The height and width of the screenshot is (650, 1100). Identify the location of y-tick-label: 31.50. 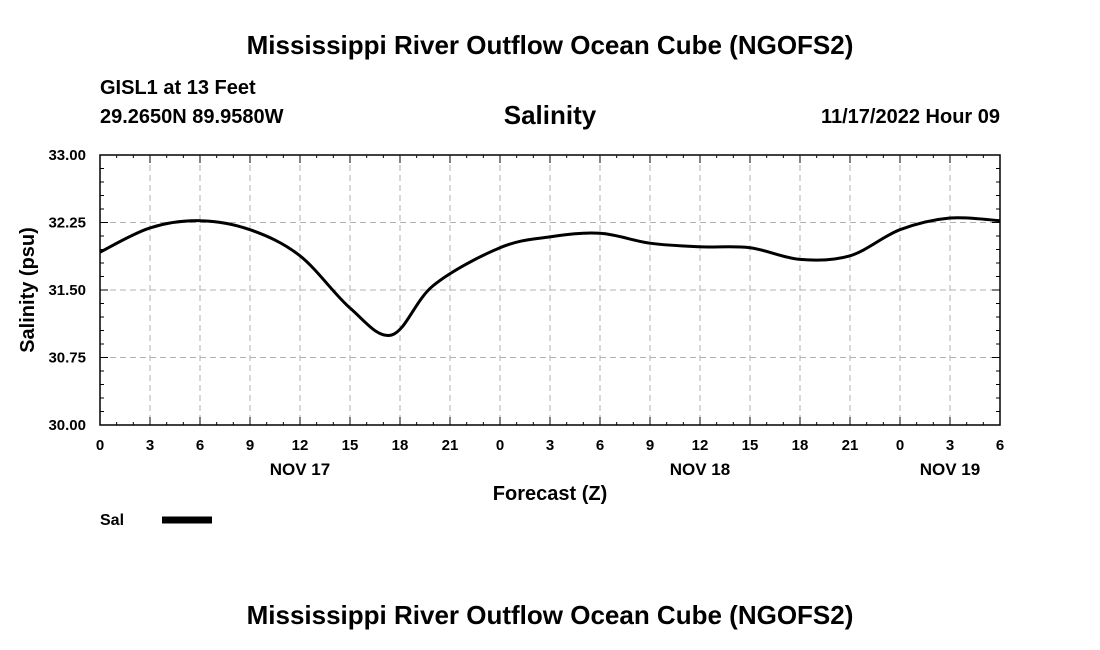
(67, 290).